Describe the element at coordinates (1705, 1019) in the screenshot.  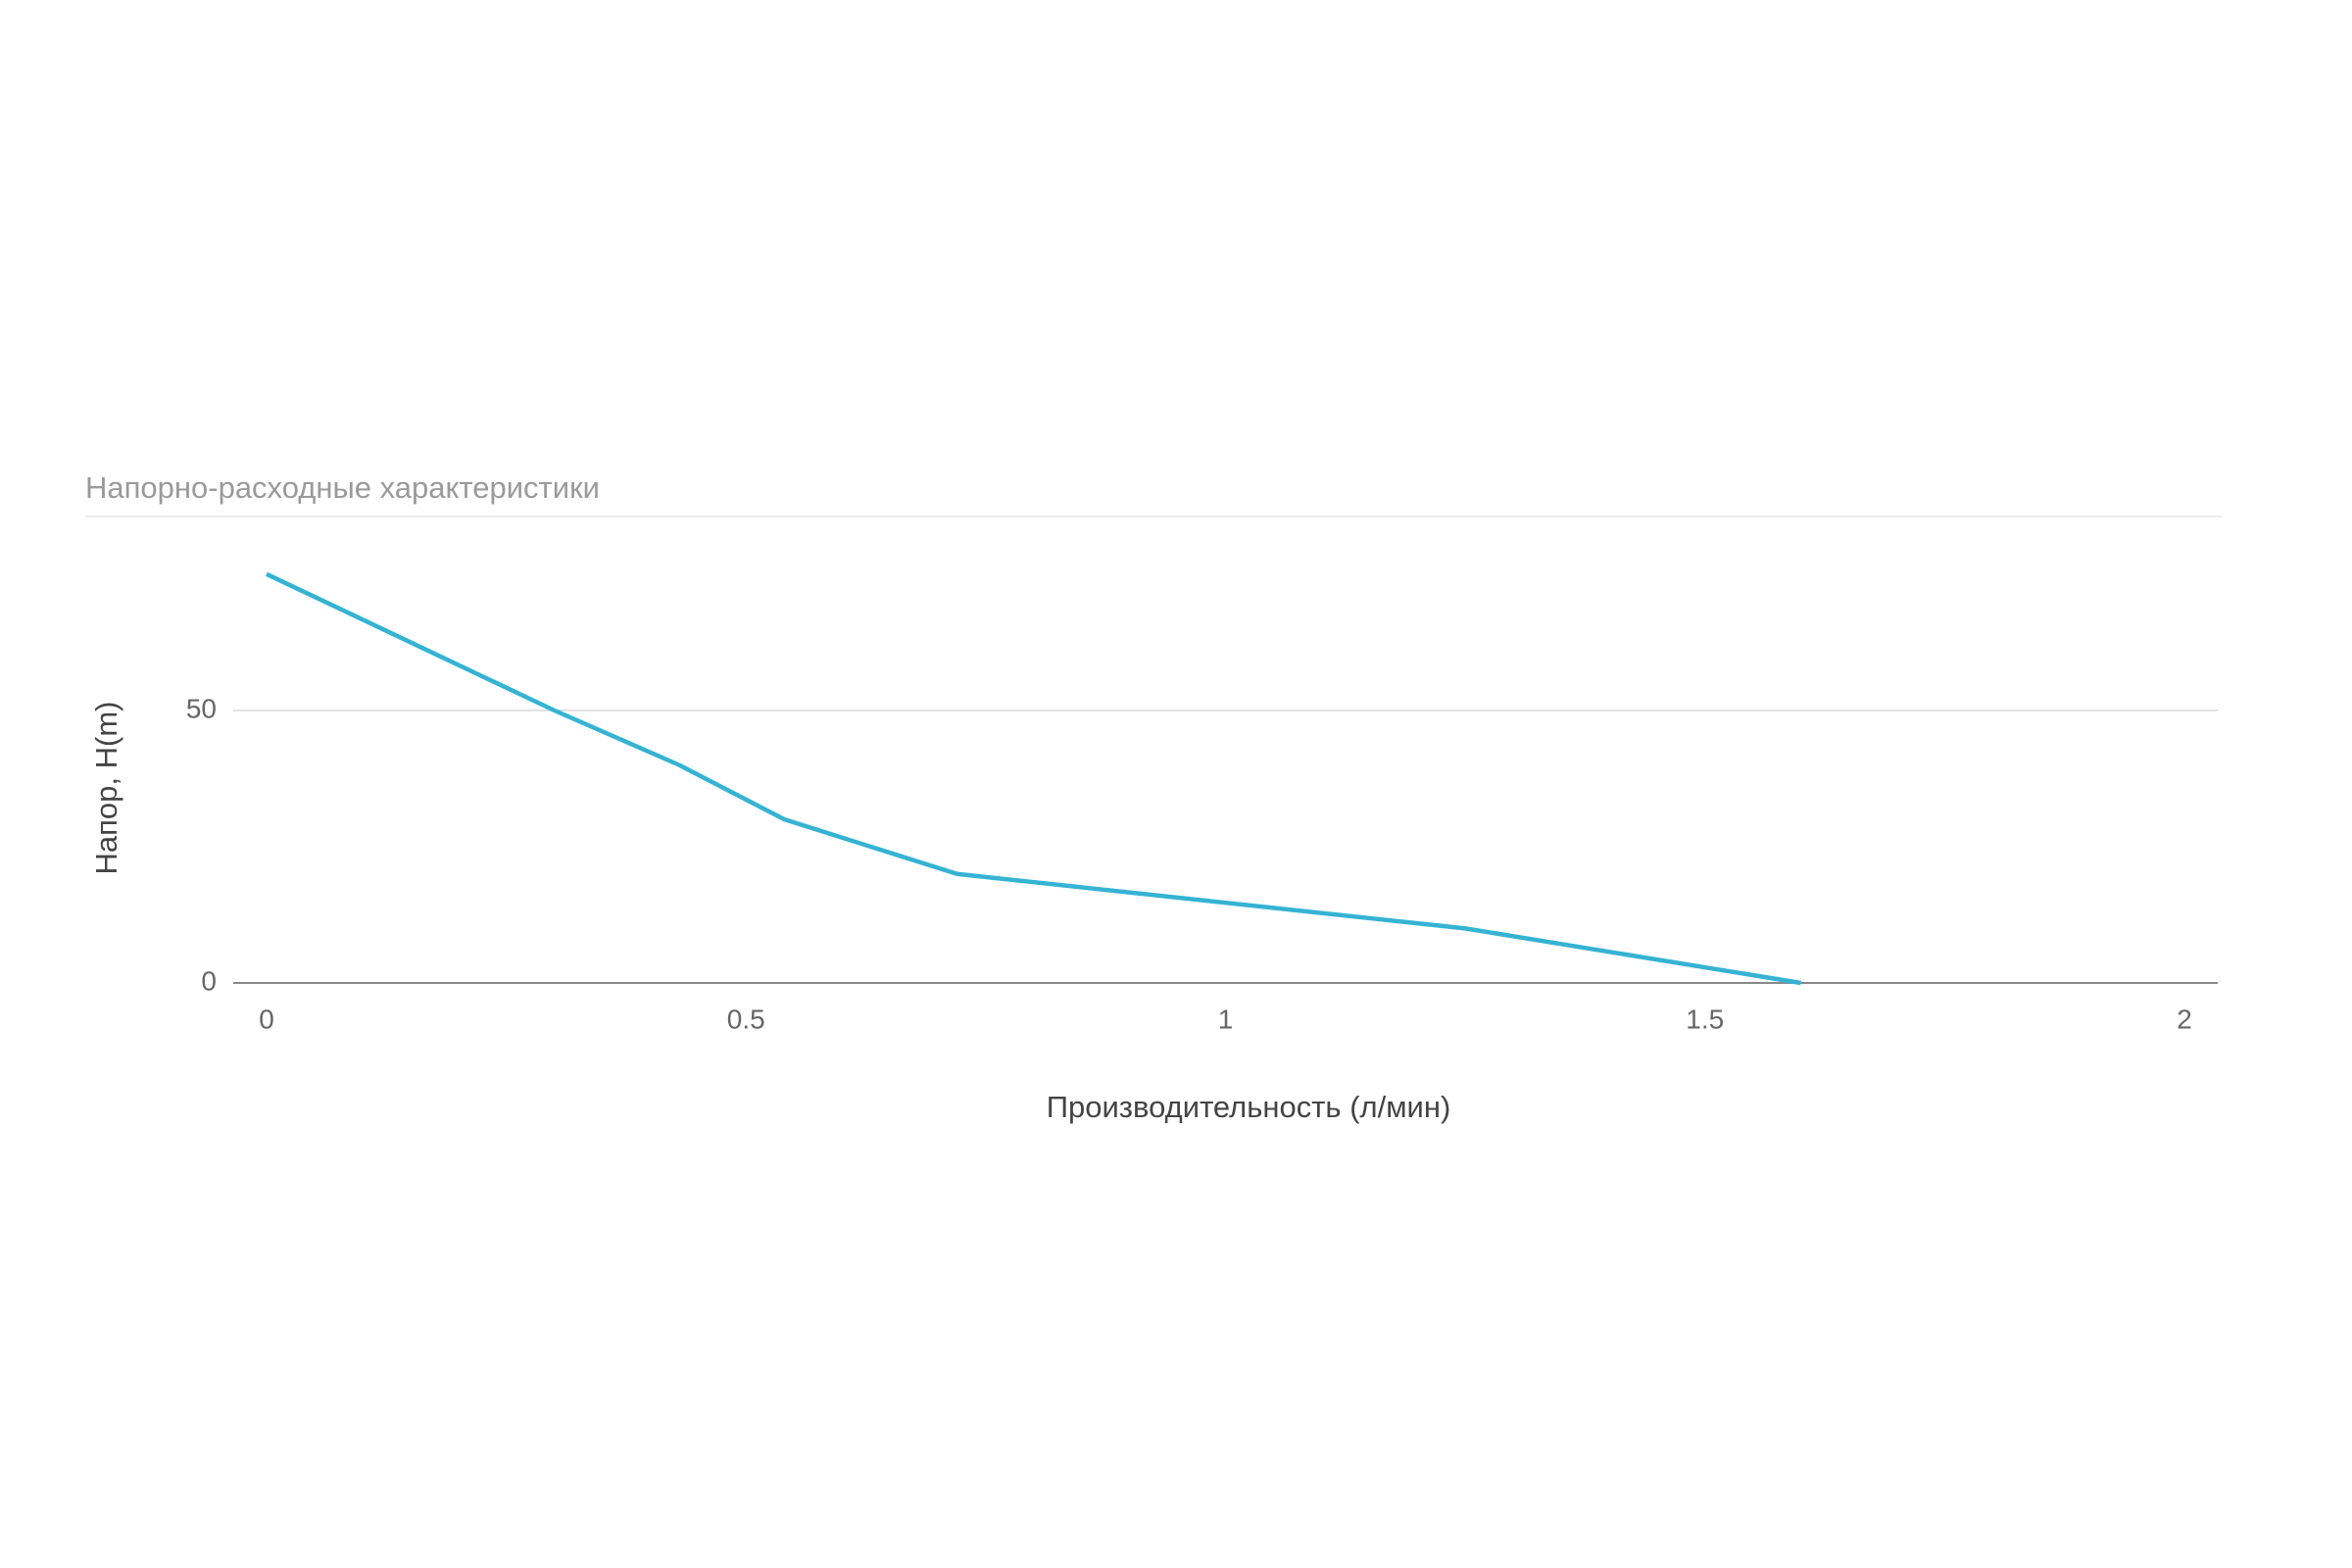
I see `x-tick-label: 1.5` at that location.